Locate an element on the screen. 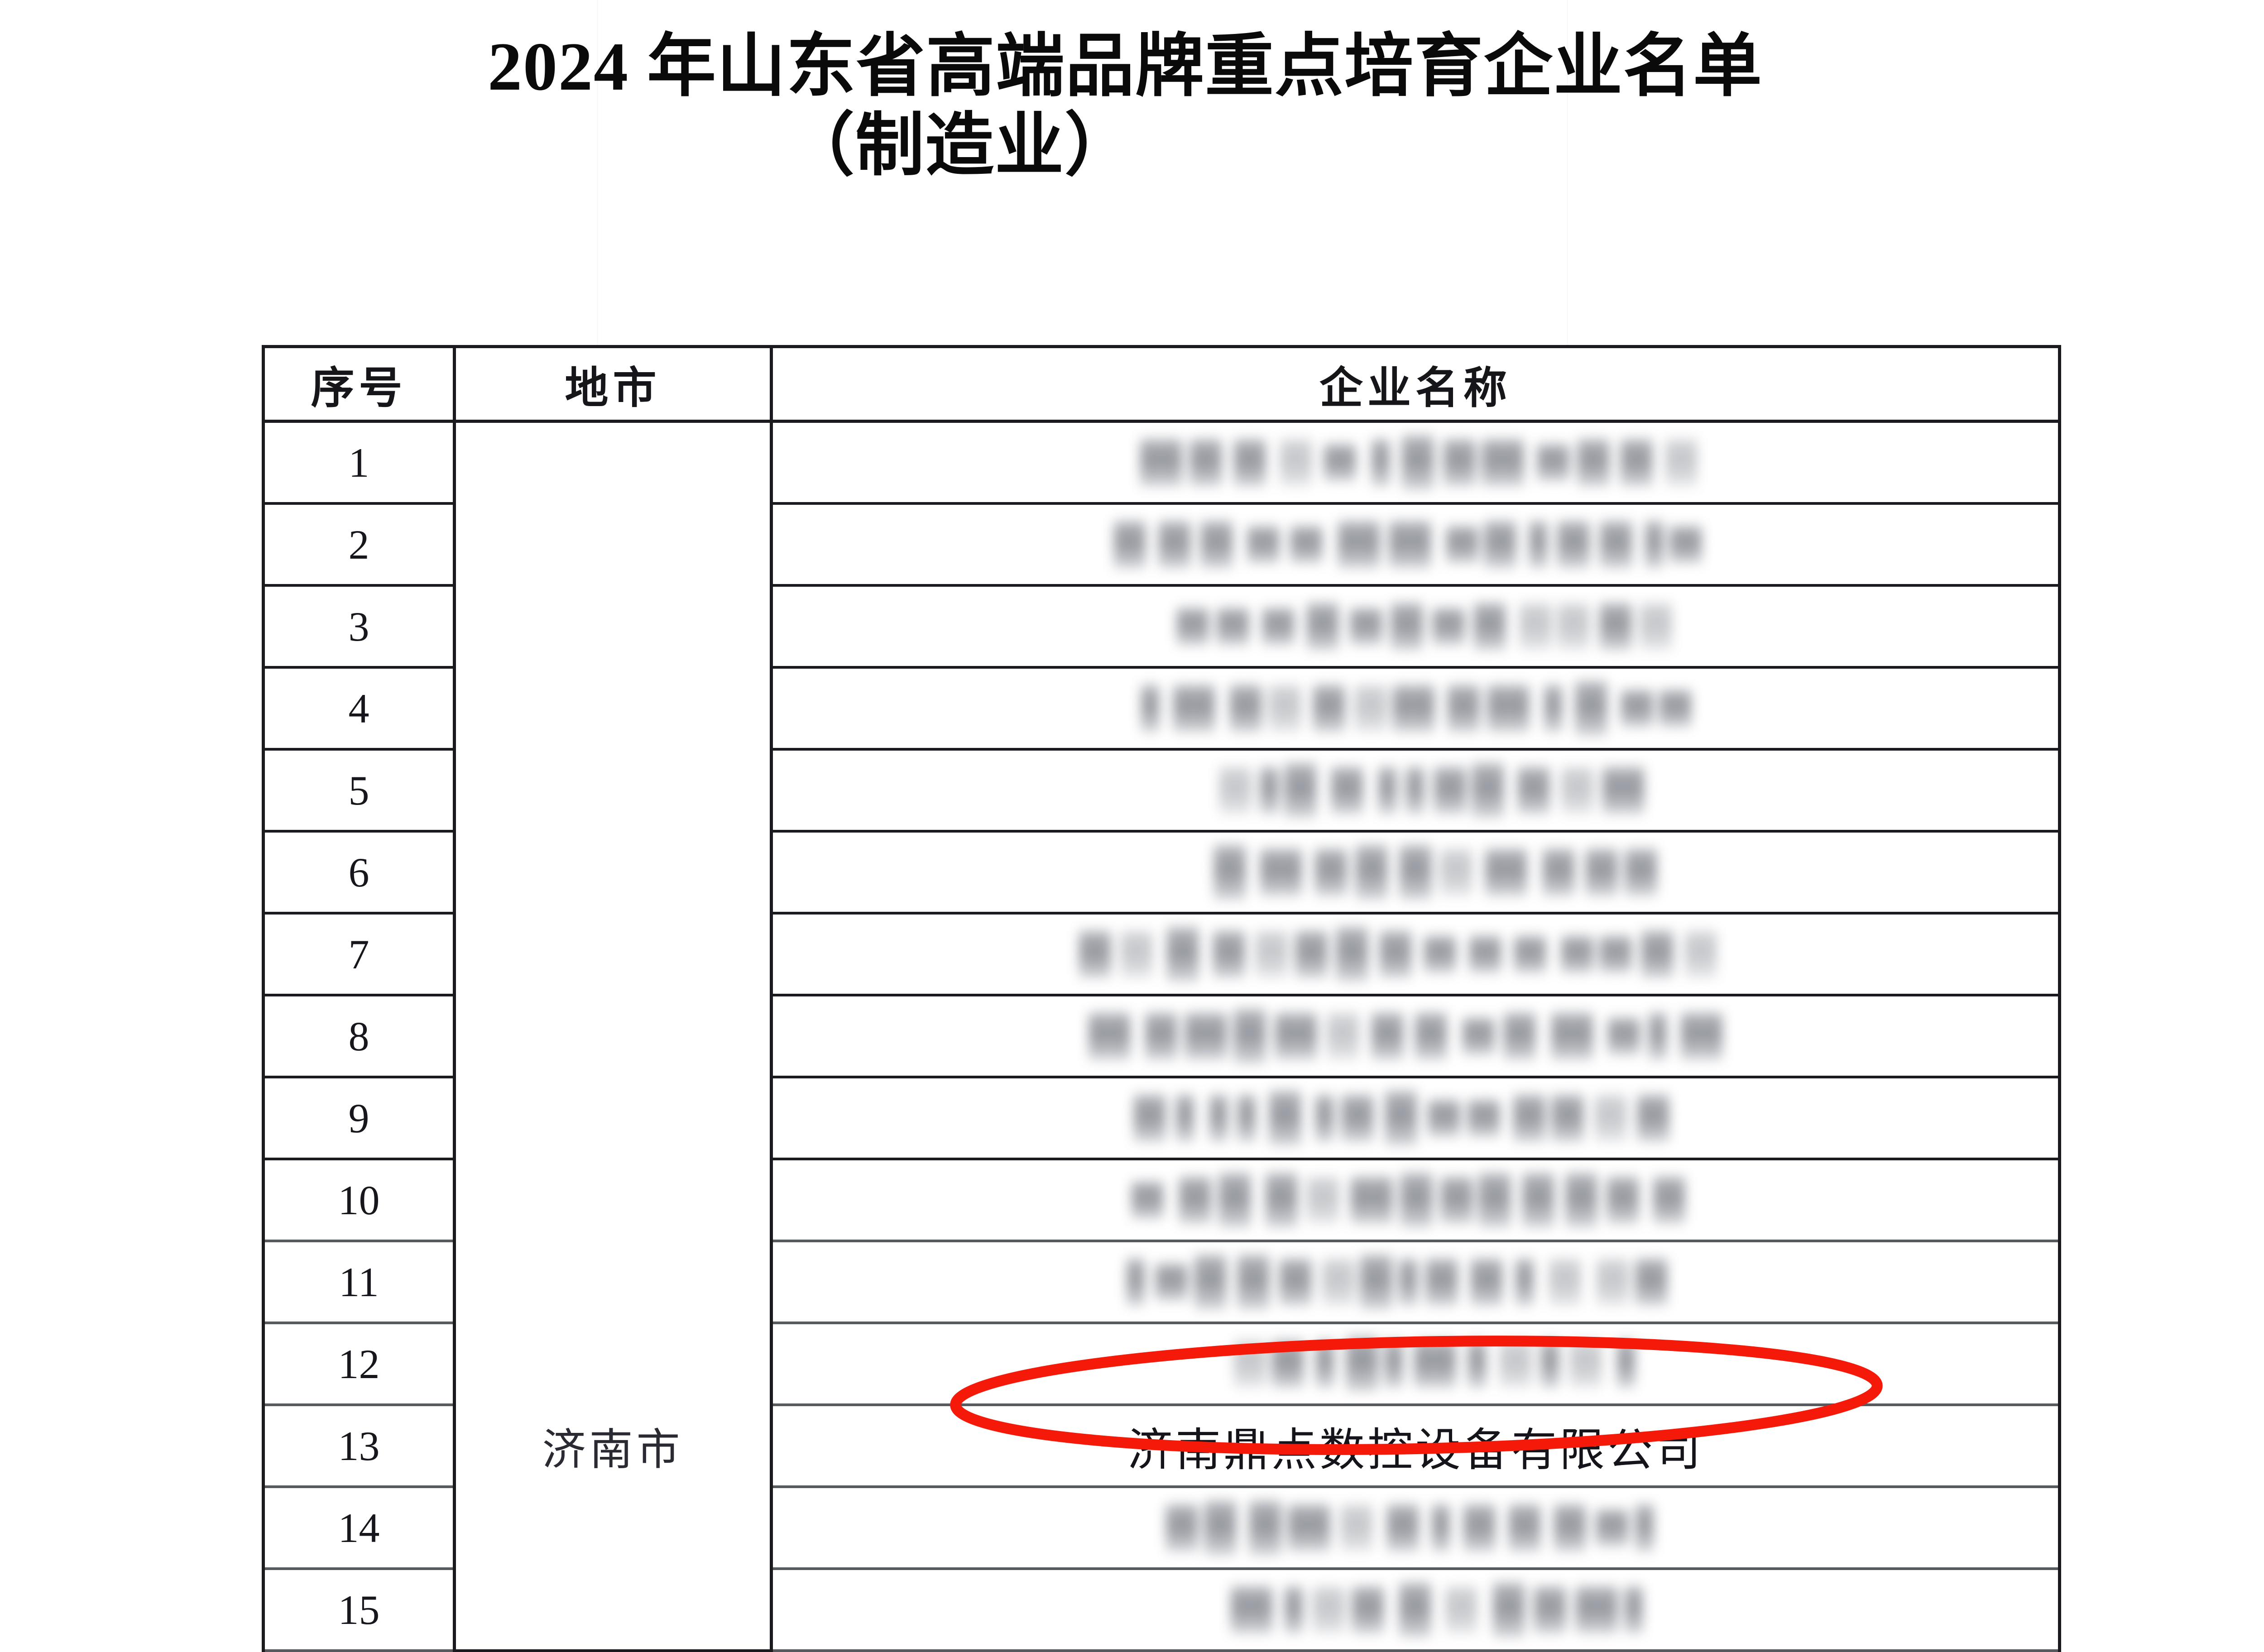 Image resolution: width=2264 pixels, height=1652 pixels. table-header: 序号 地市 企业名称 is located at coordinates (1161, 384).